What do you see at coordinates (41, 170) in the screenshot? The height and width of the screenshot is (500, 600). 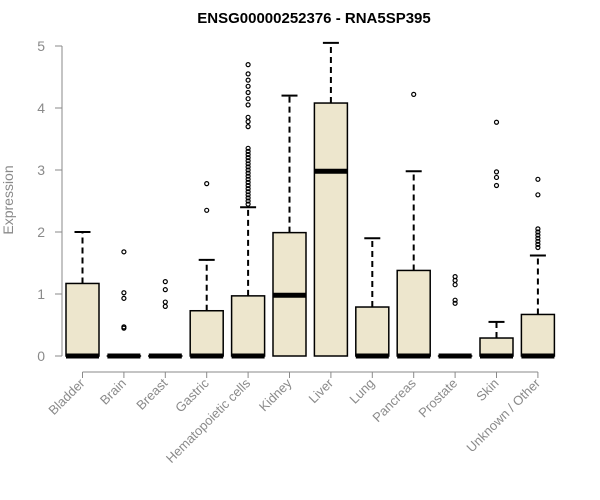 I see `y-tick-label: 3` at bounding box center [41, 170].